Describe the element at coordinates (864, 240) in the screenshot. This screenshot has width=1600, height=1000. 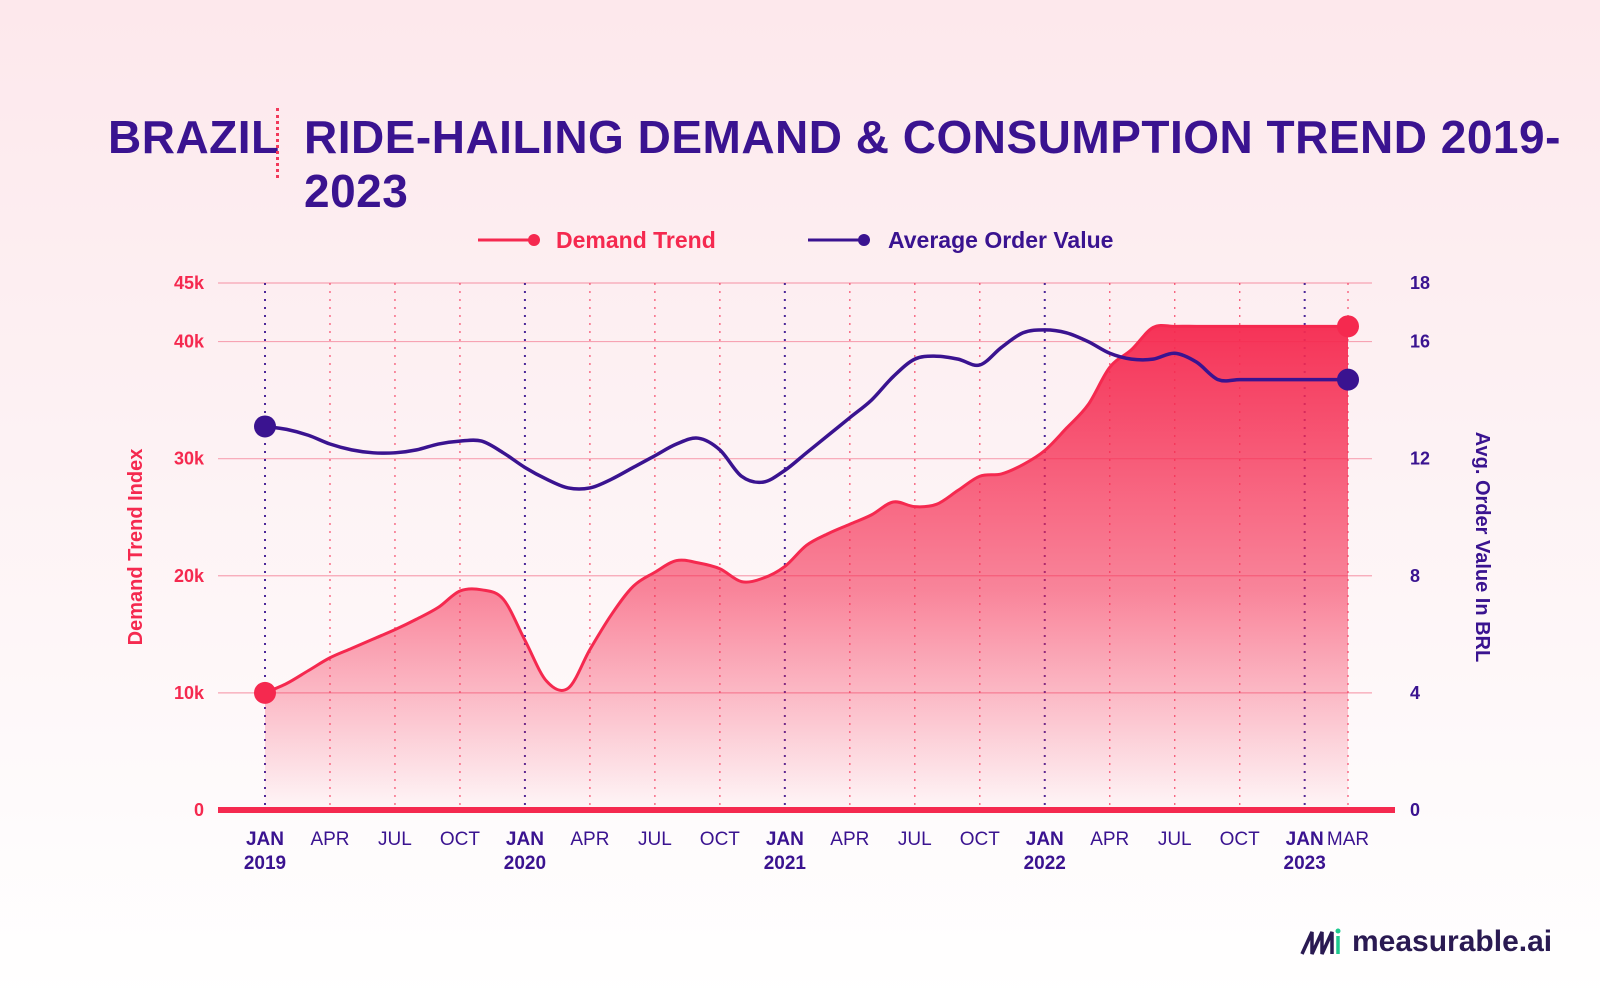
I see `legend-aov-dot` at that location.